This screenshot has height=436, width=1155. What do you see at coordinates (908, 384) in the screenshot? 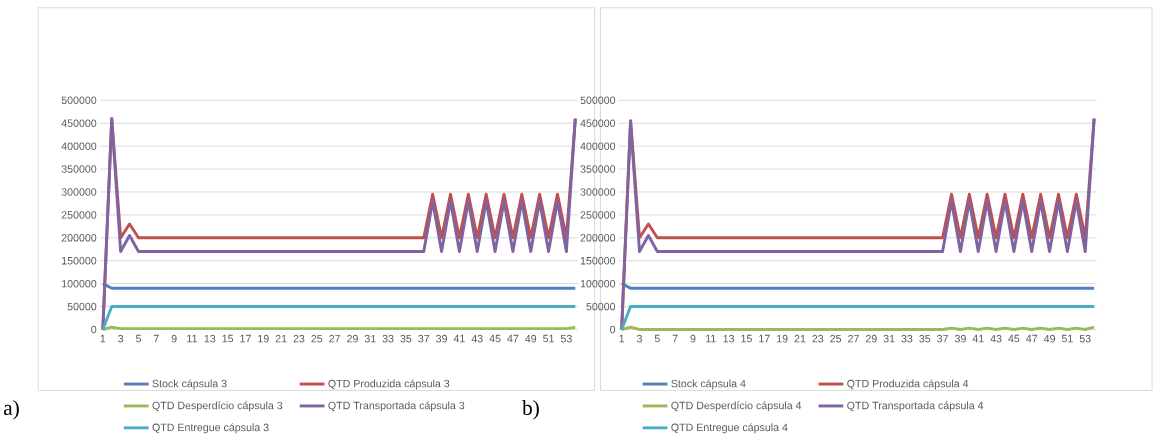
I see `legend-label: QTD Produzida cápsula 4` at bounding box center [908, 384].